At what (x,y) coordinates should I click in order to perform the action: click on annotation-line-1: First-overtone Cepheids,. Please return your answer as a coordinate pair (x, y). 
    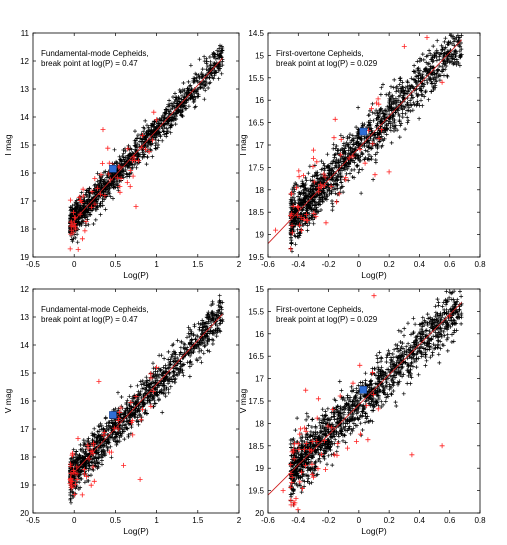
    Looking at the image, I should click on (320, 53).